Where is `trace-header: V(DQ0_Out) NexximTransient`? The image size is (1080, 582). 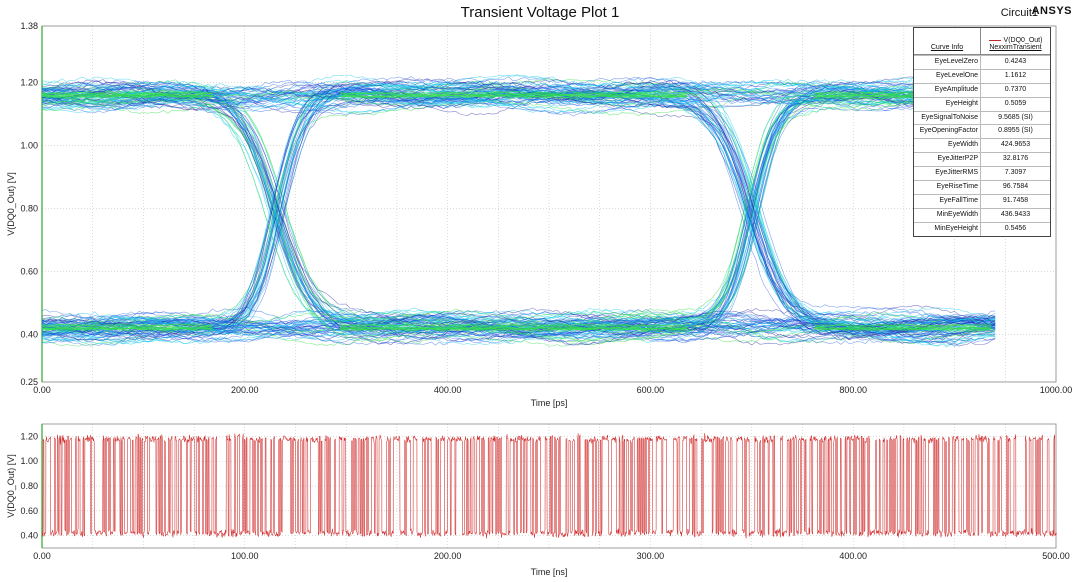 trace-header: V(DQ0_Out) NexximTransient is located at coordinates (1015, 41).